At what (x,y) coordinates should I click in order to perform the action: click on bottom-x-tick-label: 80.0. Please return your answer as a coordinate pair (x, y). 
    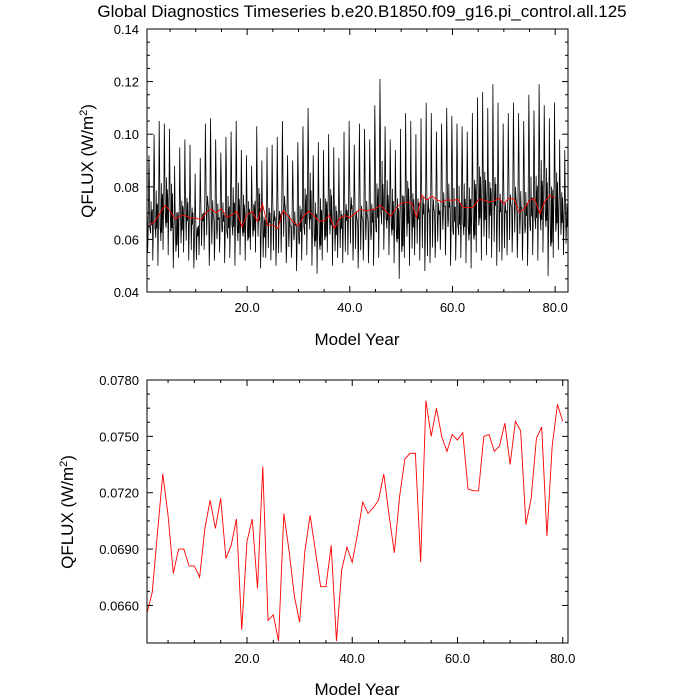
    Looking at the image, I should click on (562, 658).